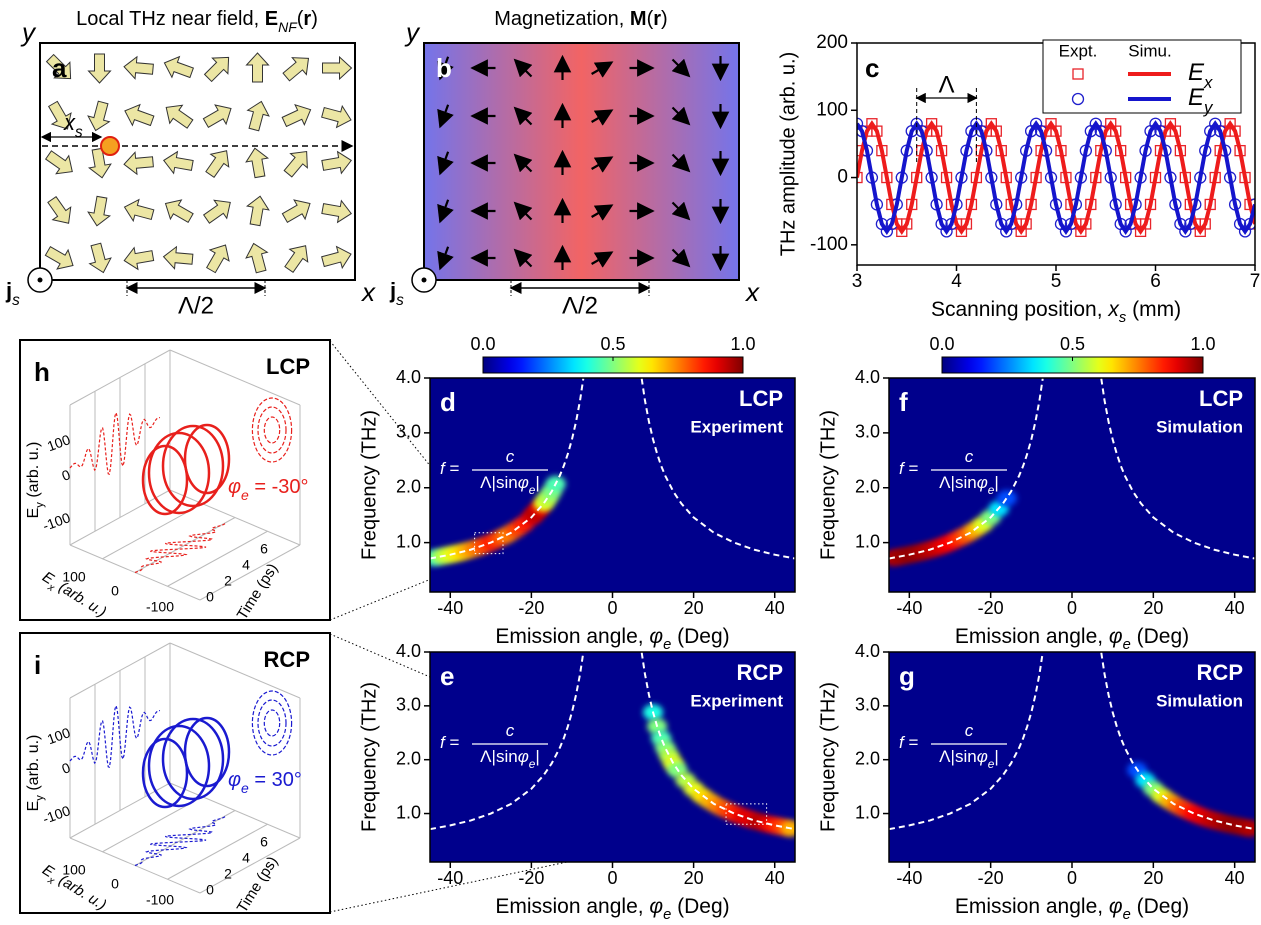 The width and height of the screenshot is (1261, 925). I want to click on text-part: |, so click(996, 482).